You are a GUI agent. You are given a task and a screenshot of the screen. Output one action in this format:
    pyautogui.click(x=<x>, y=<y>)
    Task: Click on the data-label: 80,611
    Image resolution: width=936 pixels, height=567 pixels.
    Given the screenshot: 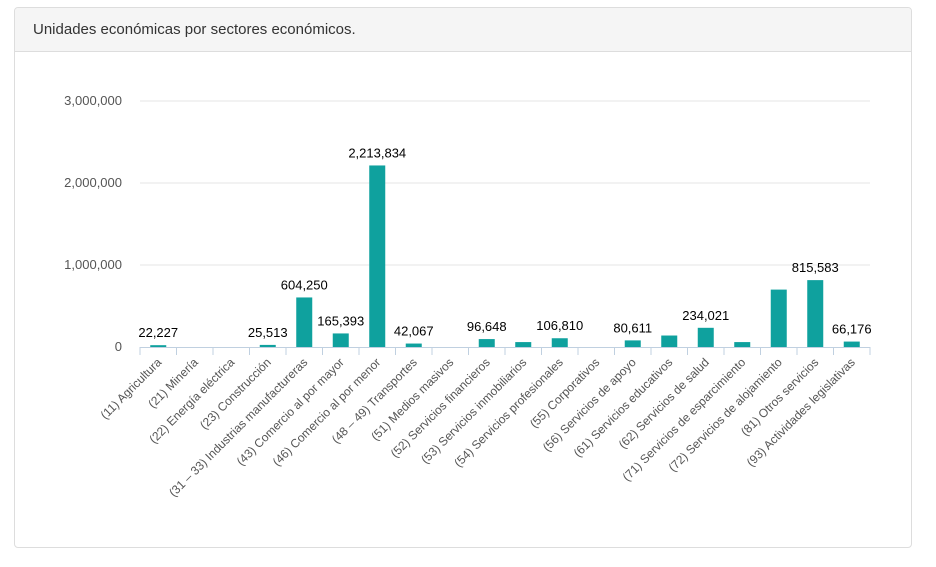 What is the action you would take?
    pyautogui.click(x=632, y=327)
    